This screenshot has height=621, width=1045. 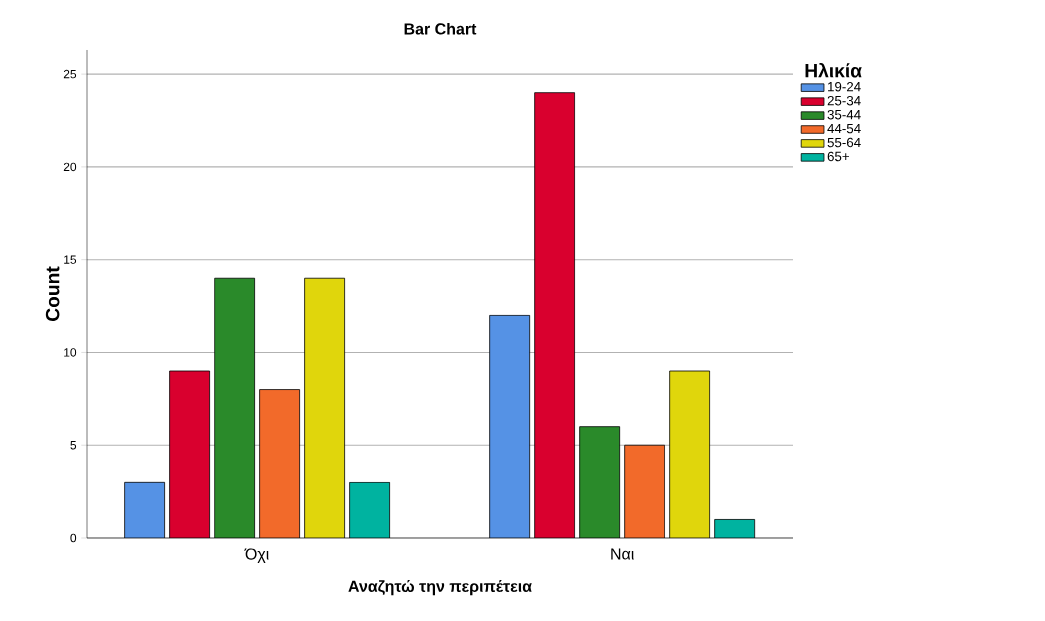 What do you see at coordinates (440, 588) in the screenshot?
I see `x-axis-title: Αναζητώ την περιπέτεια` at bounding box center [440, 588].